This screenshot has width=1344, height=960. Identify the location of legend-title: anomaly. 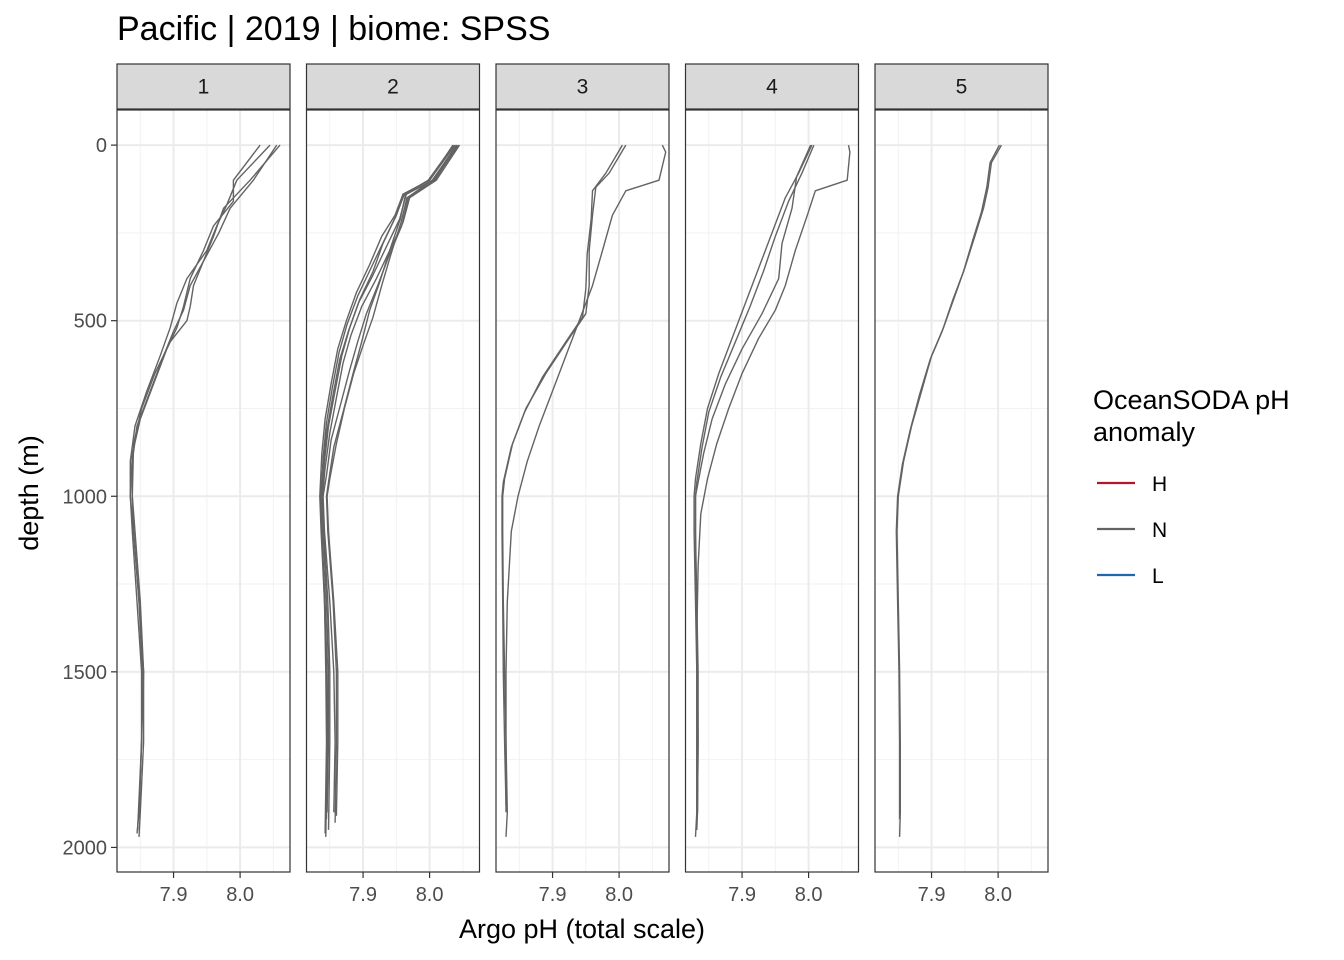
(1144, 432).